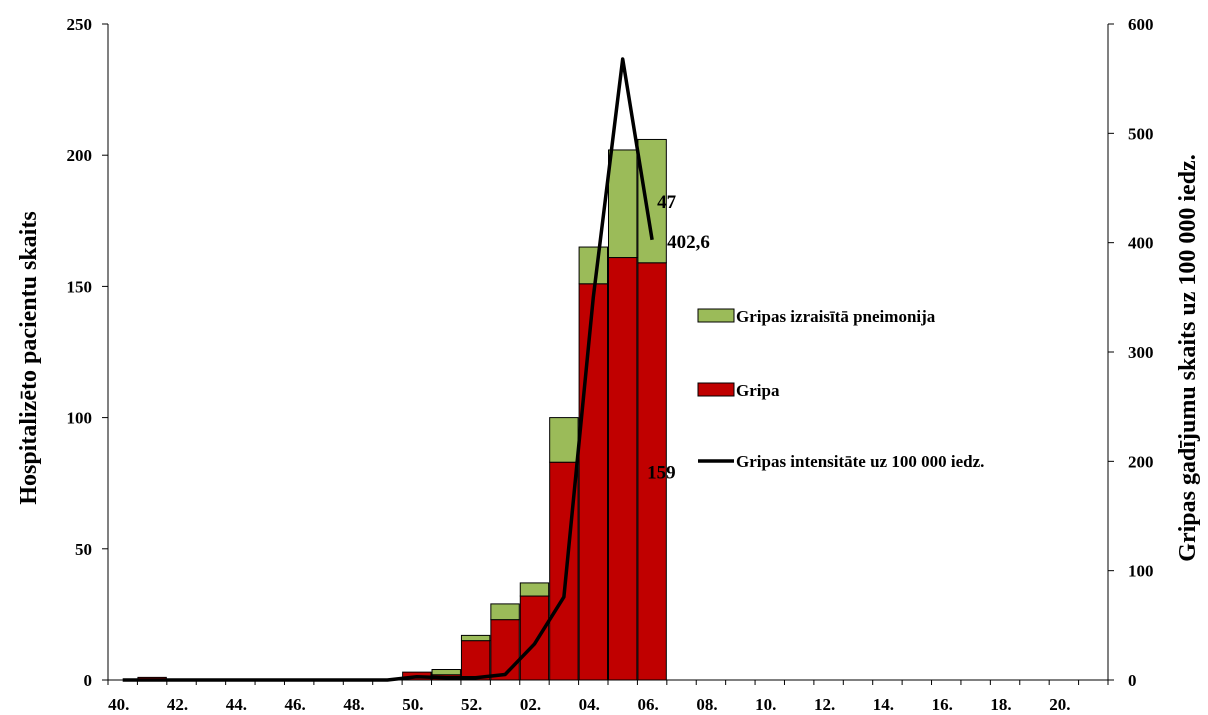  What do you see at coordinates (765, 704) in the screenshot?
I see `x-tick-label: 10.` at bounding box center [765, 704].